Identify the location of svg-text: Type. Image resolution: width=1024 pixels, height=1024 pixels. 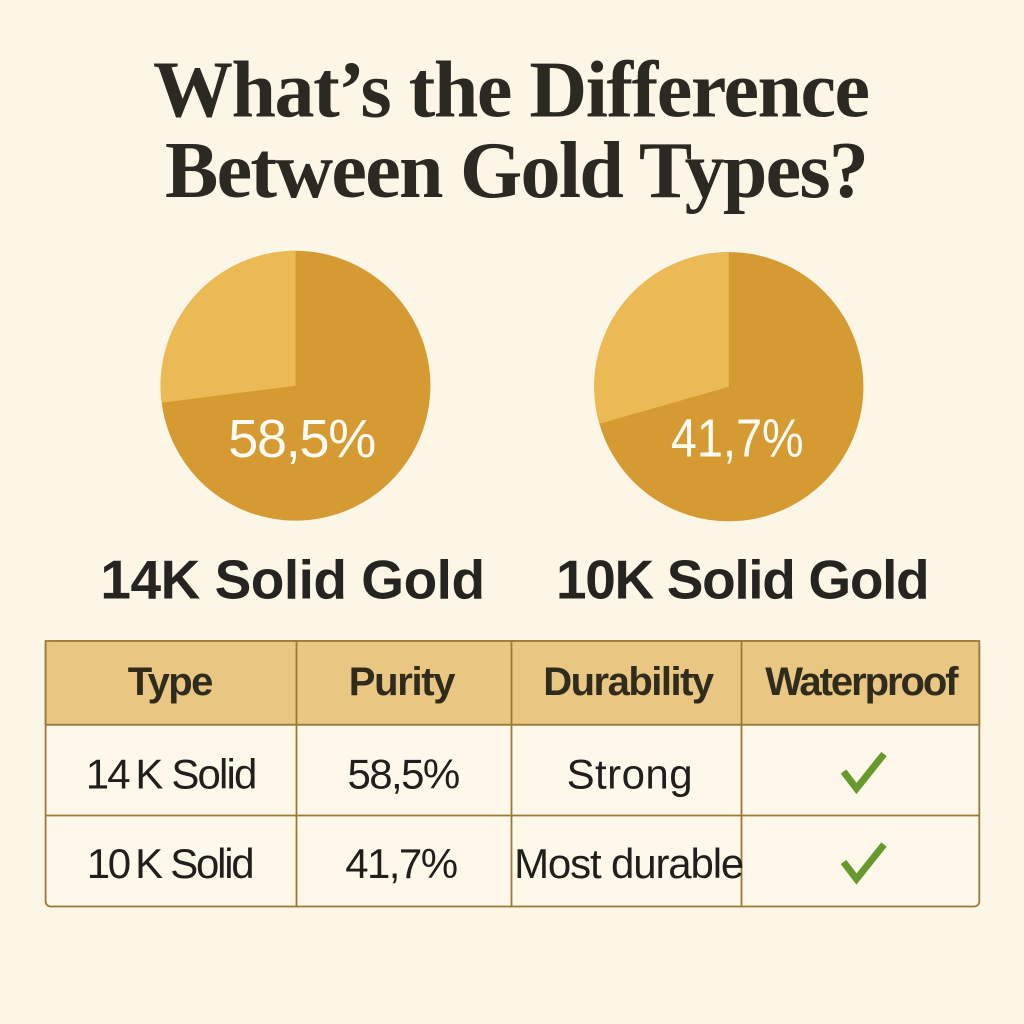
(170, 682).